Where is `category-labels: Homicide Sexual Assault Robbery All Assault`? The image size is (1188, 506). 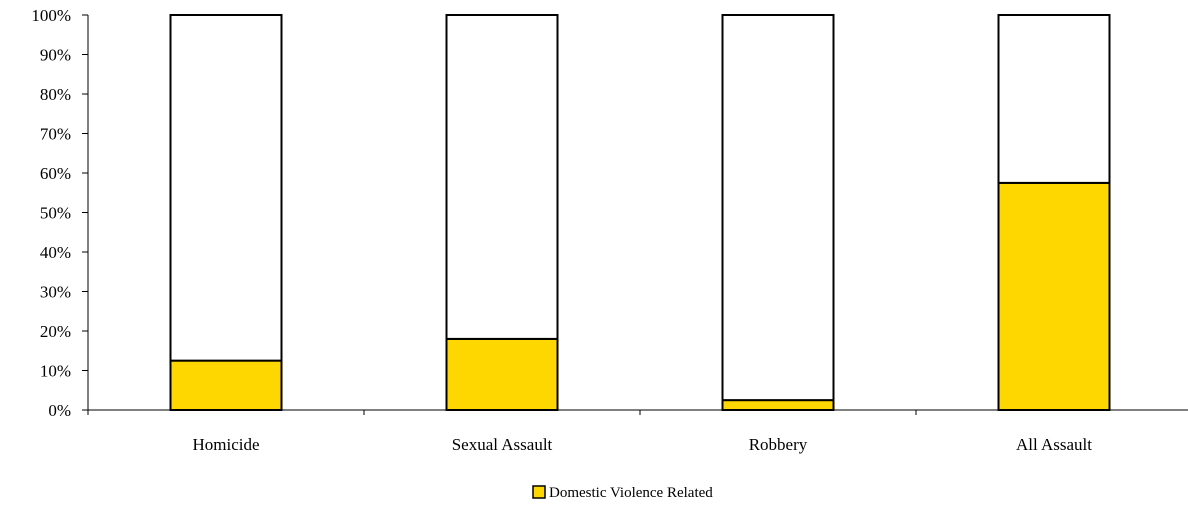 category-labels: Homicide Sexual Assault Robbery All Assault is located at coordinates (642, 444).